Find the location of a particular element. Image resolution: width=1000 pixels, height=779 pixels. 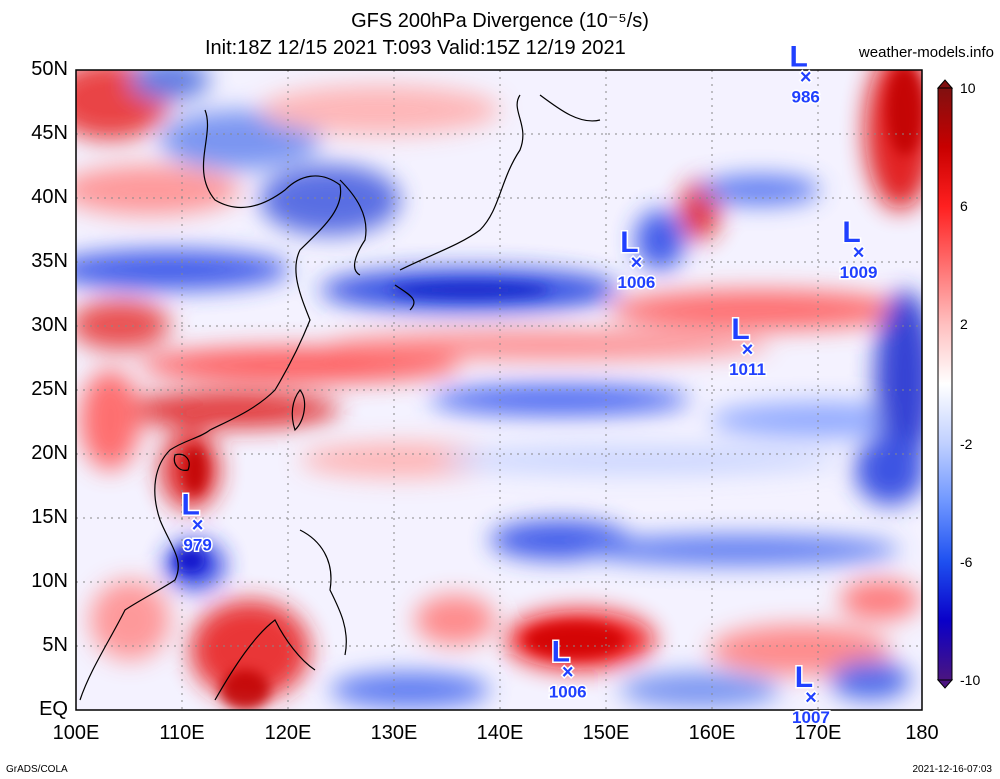

lat-label-45n: 45N is located at coordinates (49, 133).